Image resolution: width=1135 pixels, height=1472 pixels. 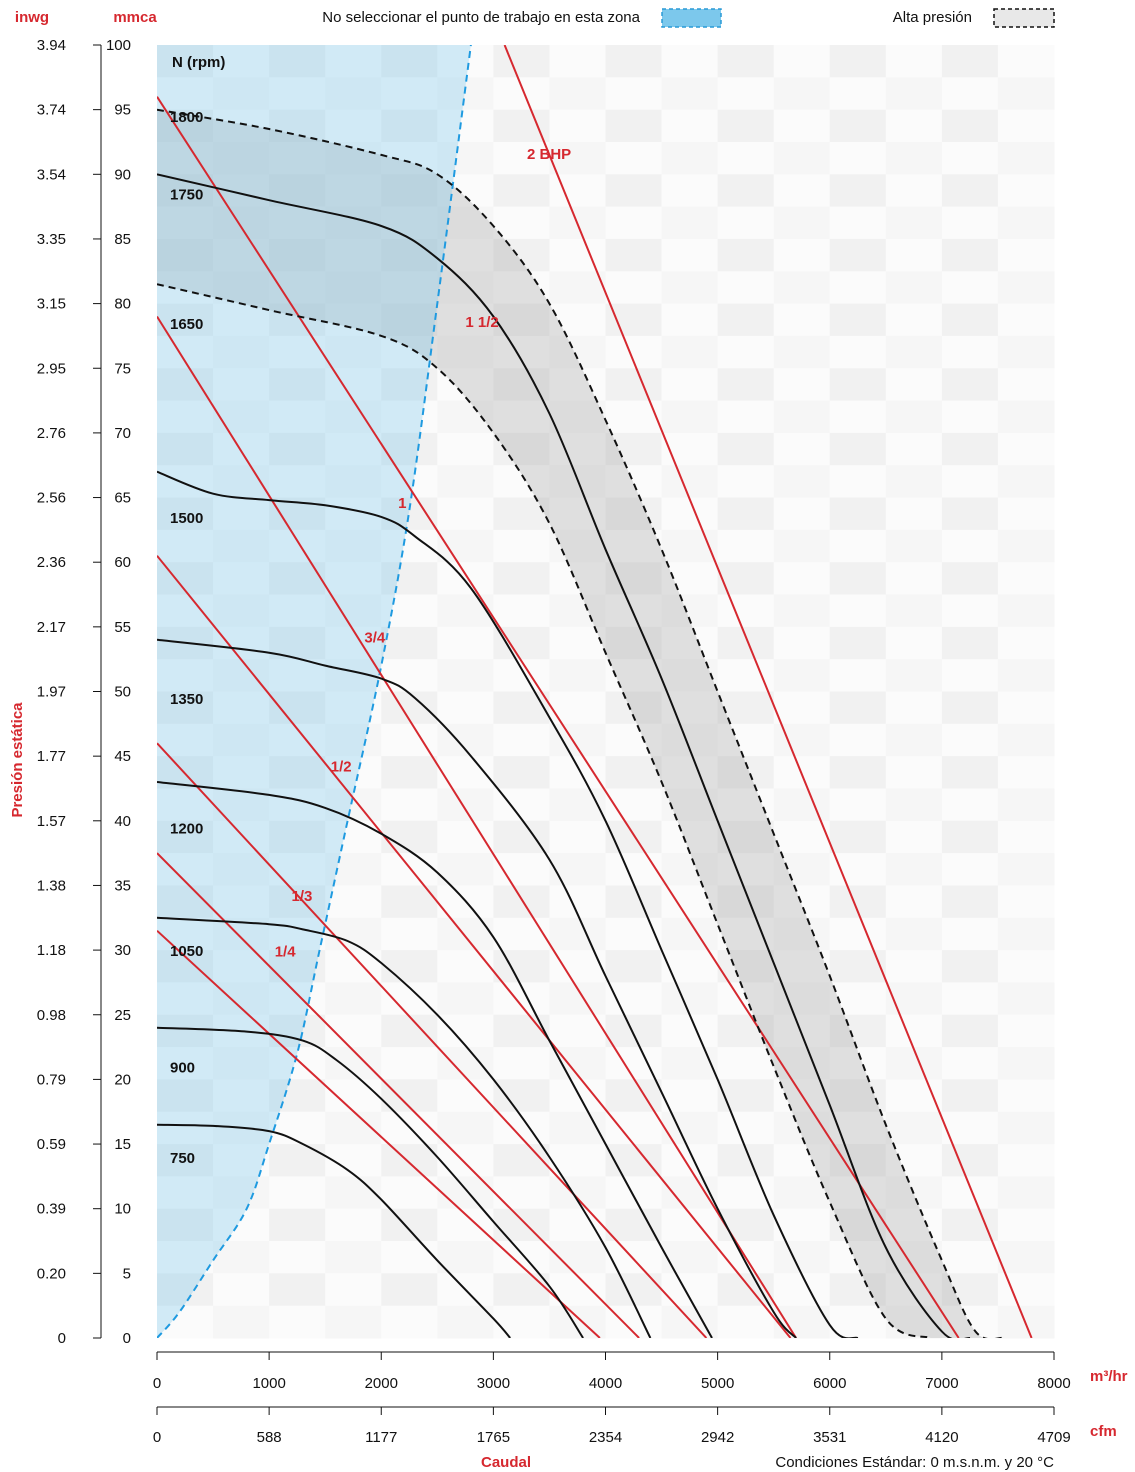 What do you see at coordinates (51, 1209) in the screenshot?
I see `y2-tick-label: 0.39` at bounding box center [51, 1209].